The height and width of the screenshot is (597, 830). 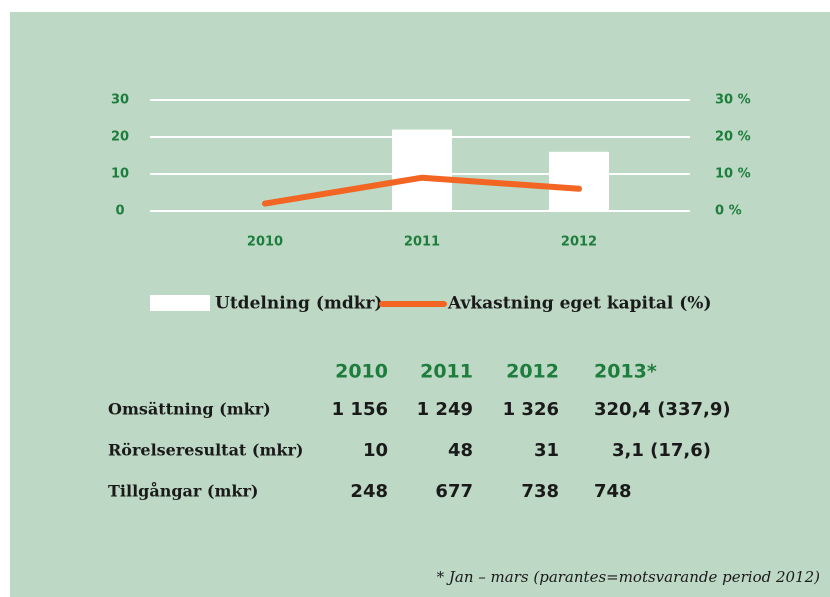 I want to click on y-tick-label: 10, so click(x=120, y=174).